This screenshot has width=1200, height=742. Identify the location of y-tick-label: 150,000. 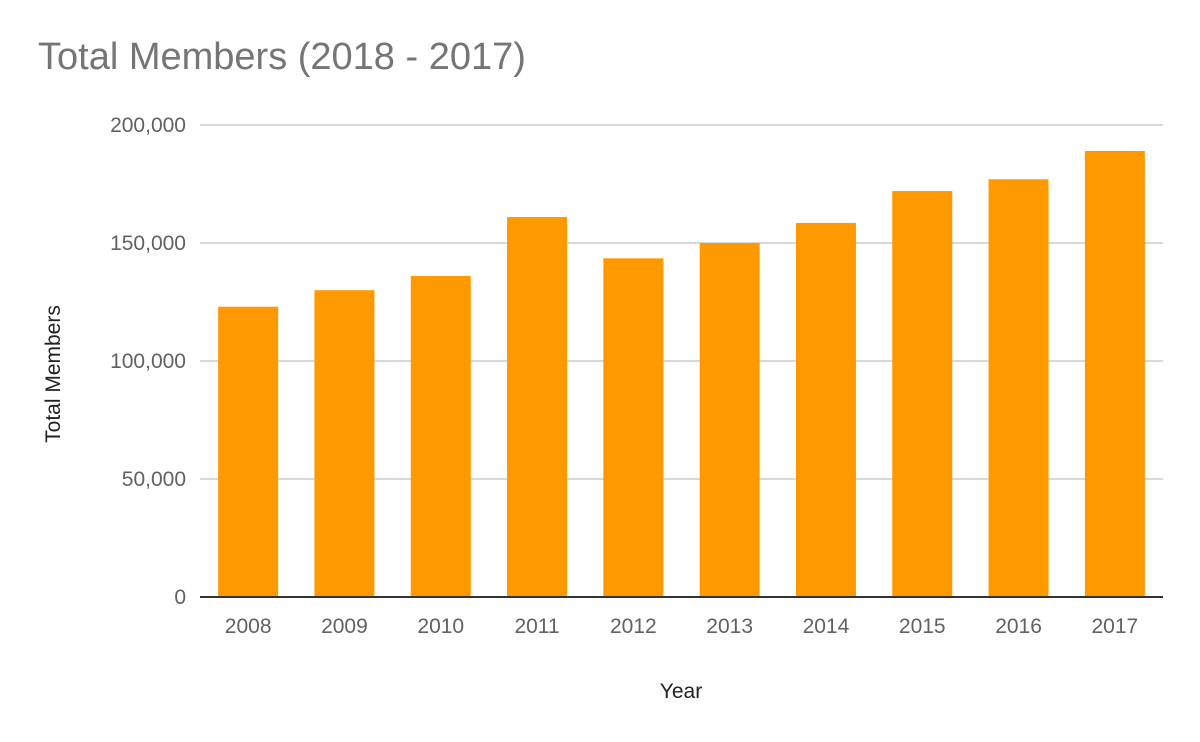
(148, 243).